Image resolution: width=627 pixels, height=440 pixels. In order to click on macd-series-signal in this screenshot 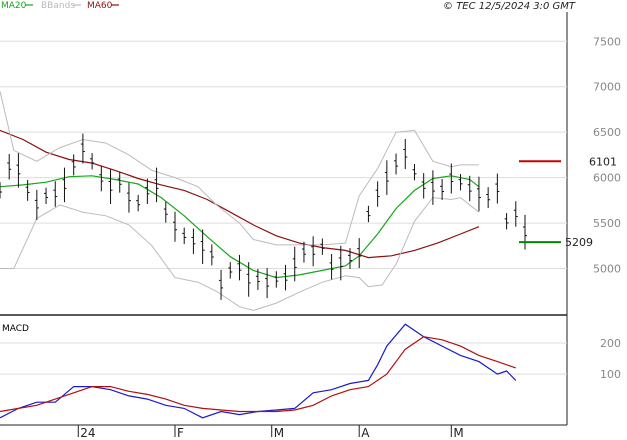, I will do `click(258, 374)`.